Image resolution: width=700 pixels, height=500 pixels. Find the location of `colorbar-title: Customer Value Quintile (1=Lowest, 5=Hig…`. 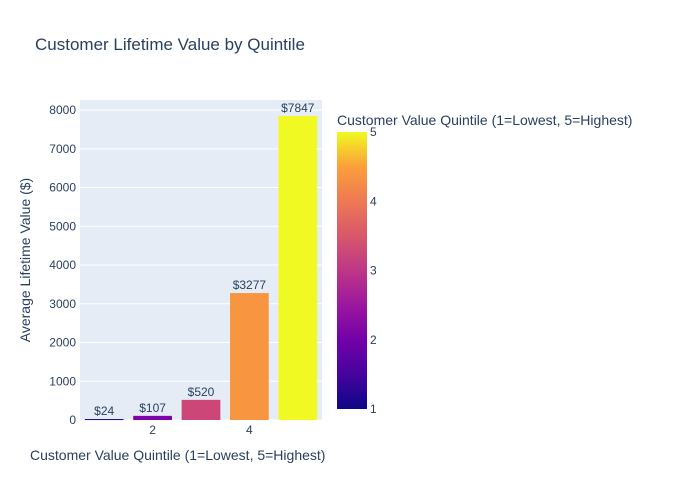

colorbar-title: Customer Value Quintile (1=Lowest, 5=Hig… is located at coordinates (484, 120).